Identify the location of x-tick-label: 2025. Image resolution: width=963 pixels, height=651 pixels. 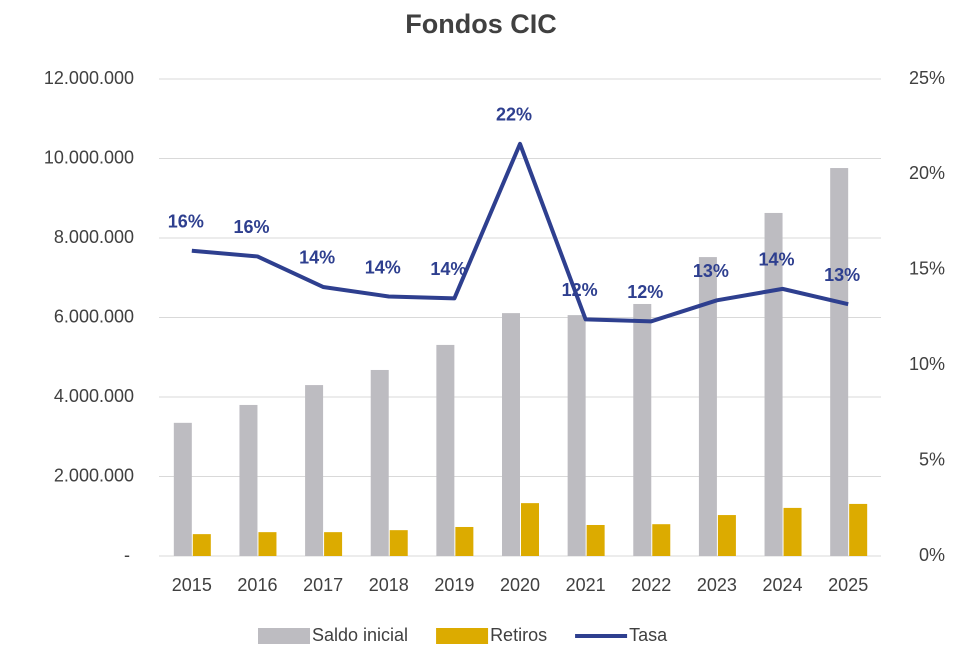
(848, 585).